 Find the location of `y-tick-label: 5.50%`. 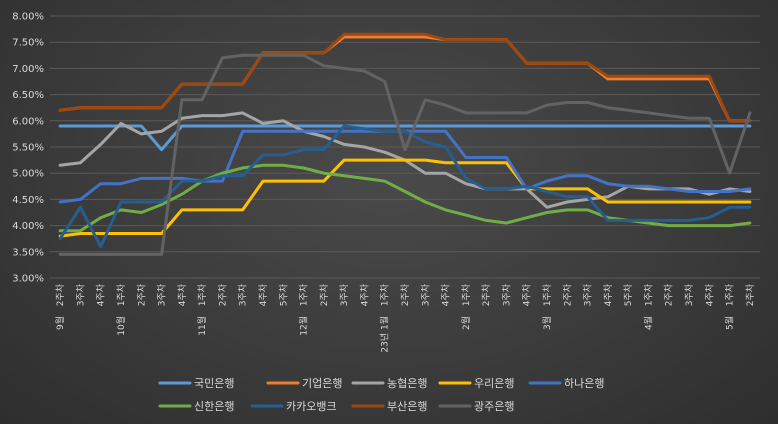

y-tick-label: 5.50% is located at coordinates (28, 148).